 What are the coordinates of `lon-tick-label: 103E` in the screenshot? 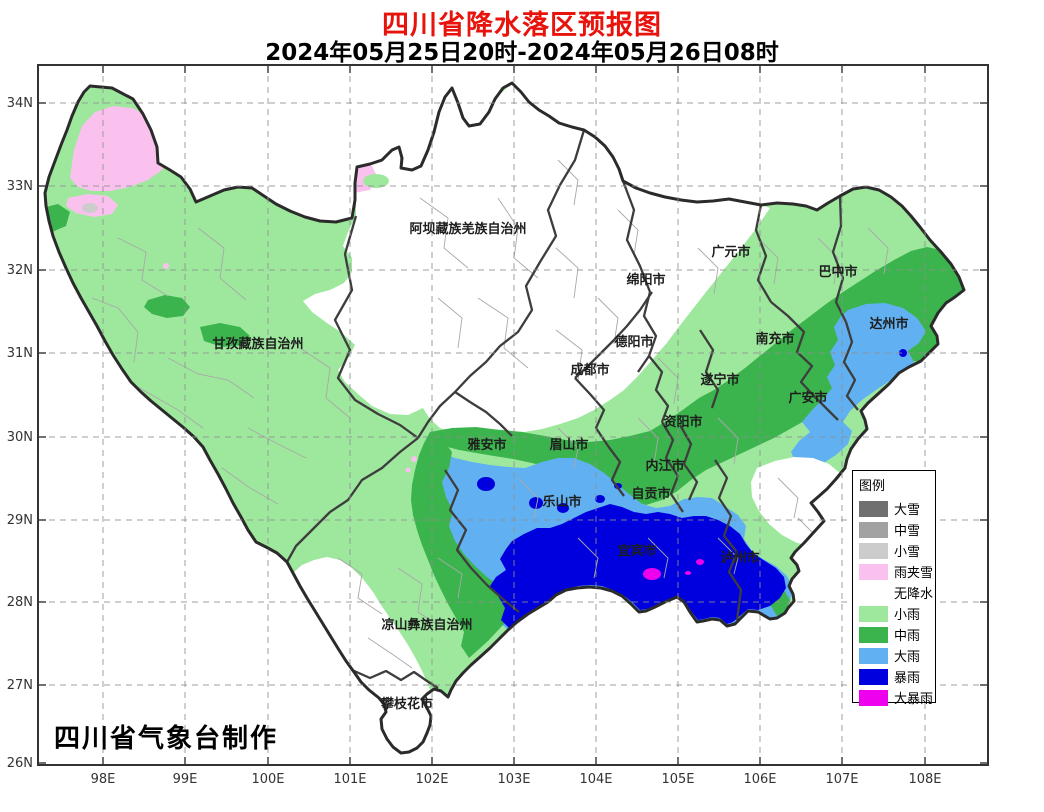 It's located at (513, 779).